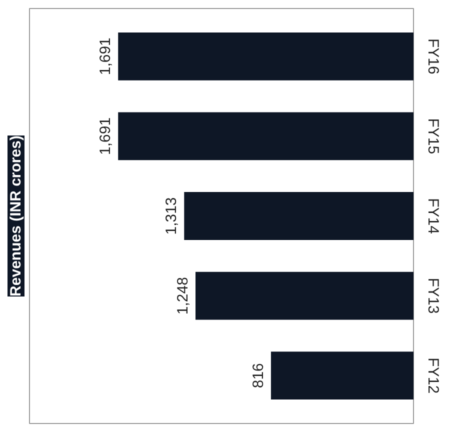  I want to click on y-tick-label: FY14, so click(433, 216).